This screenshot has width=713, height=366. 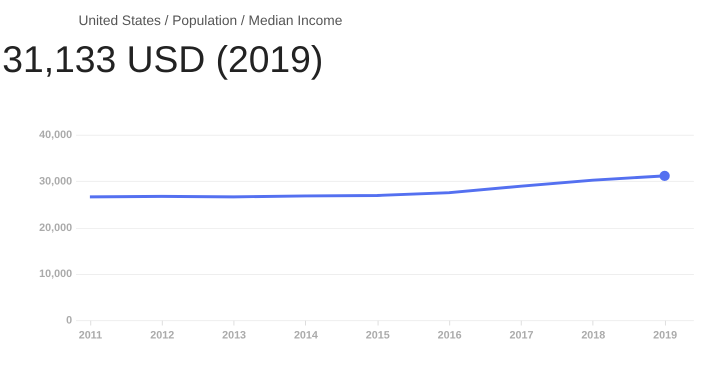 I want to click on text: United States / Population / Median Income, so click(x=210, y=20).